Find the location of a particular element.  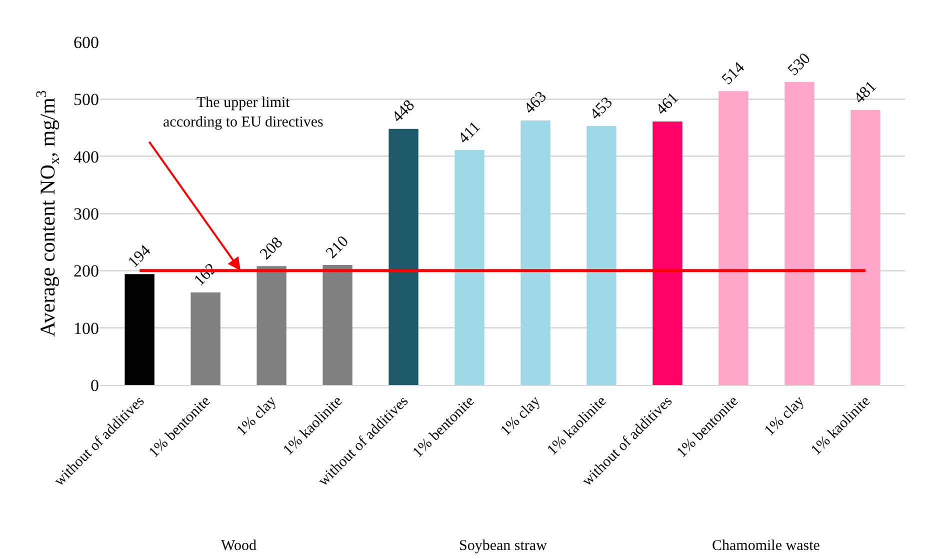

data-label: 530 is located at coordinates (799, 65).